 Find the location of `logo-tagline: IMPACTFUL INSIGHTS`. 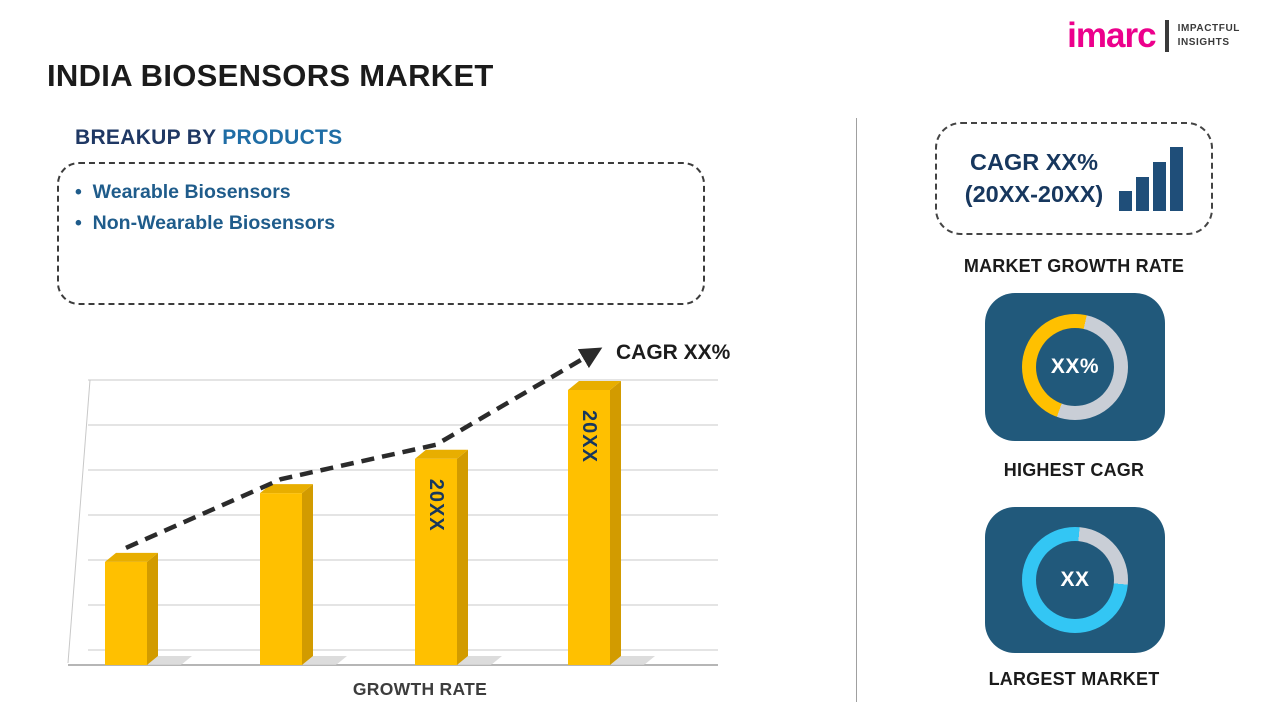

logo-tagline: IMPACTFUL INSIGHTS is located at coordinates (1209, 35).